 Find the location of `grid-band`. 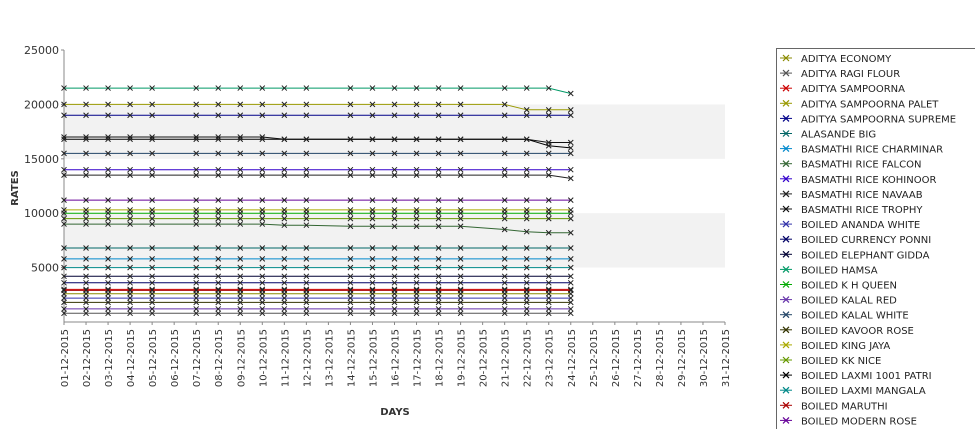

grid-band is located at coordinates (394, 131).